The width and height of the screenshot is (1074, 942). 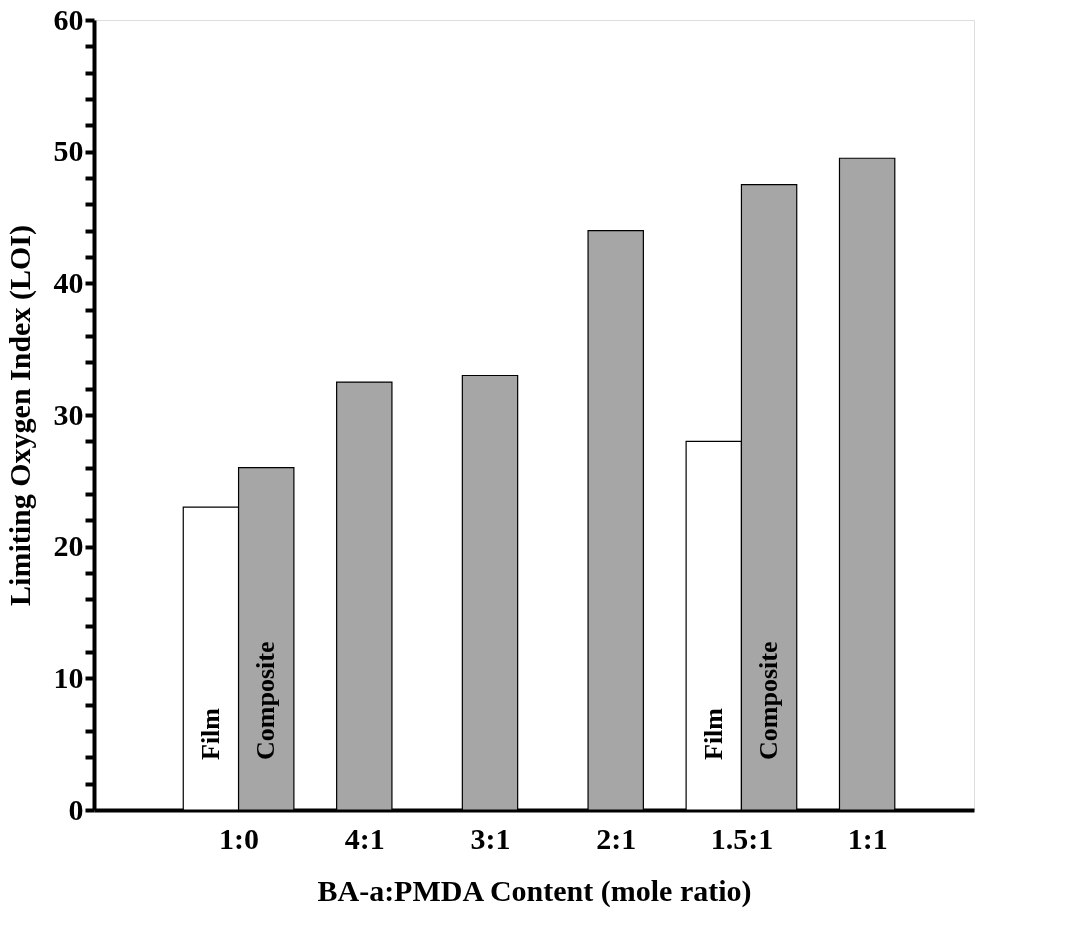 What do you see at coordinates (76, 809) in the screenshot?
I see `y-tick-label: 0` at bounding box center [76, 809].